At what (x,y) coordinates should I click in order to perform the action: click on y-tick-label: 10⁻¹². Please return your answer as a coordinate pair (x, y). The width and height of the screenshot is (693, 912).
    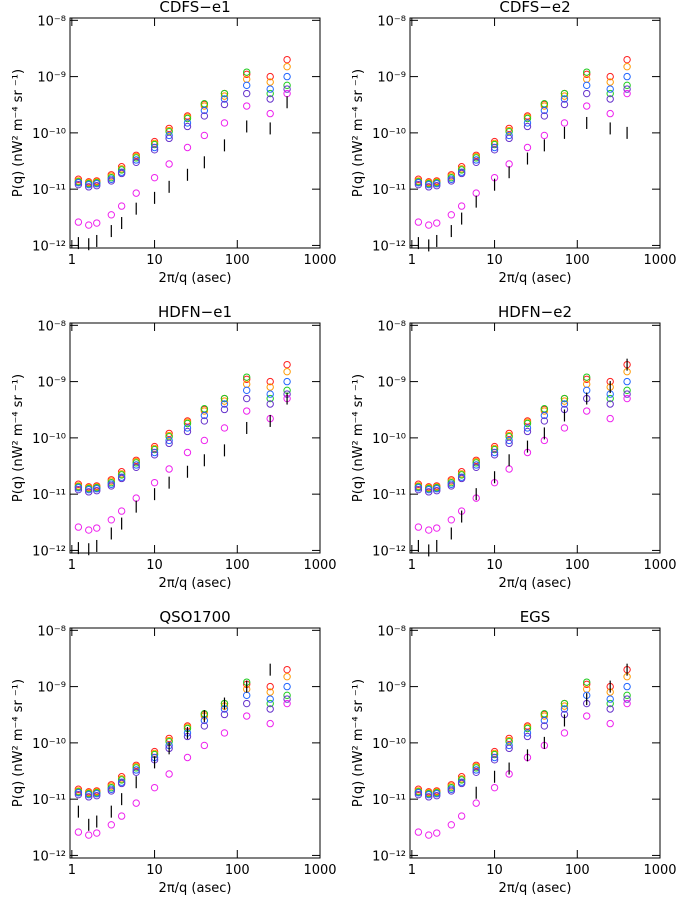
    Looking at the image, I should click on (49, 551).